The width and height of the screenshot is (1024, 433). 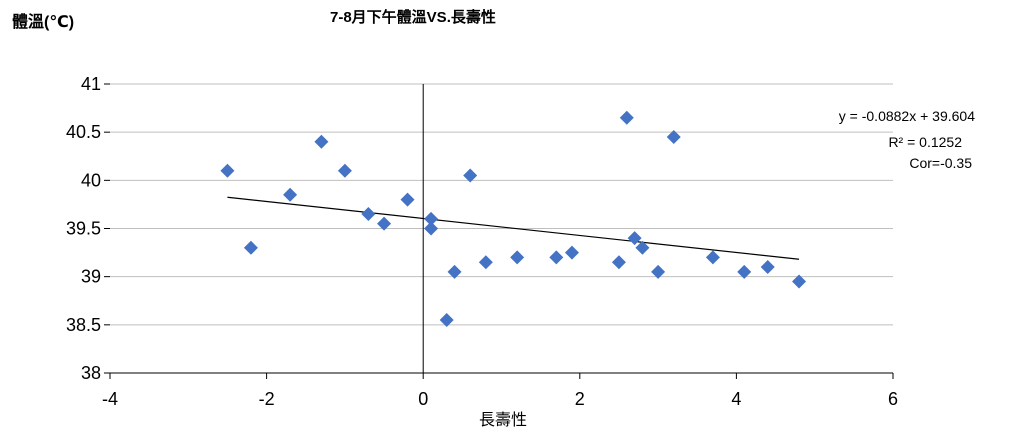 What do you see at coordinates (267, 399) in the screenshot?
I see `x-tick-label: -2` at bounding box center [267, 399].